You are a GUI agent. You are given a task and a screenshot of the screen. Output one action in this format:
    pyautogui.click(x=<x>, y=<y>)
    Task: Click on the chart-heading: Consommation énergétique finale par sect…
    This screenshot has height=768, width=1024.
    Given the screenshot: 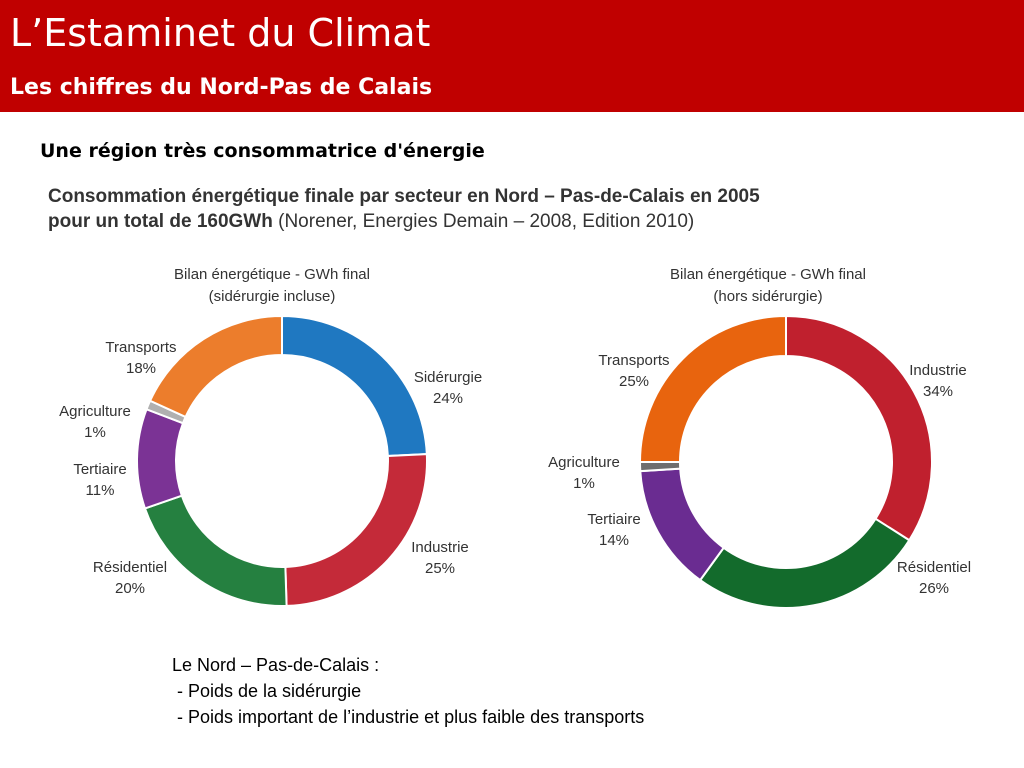 What is the action you would take?
    pyautogui.click(x=404, y=209)
    